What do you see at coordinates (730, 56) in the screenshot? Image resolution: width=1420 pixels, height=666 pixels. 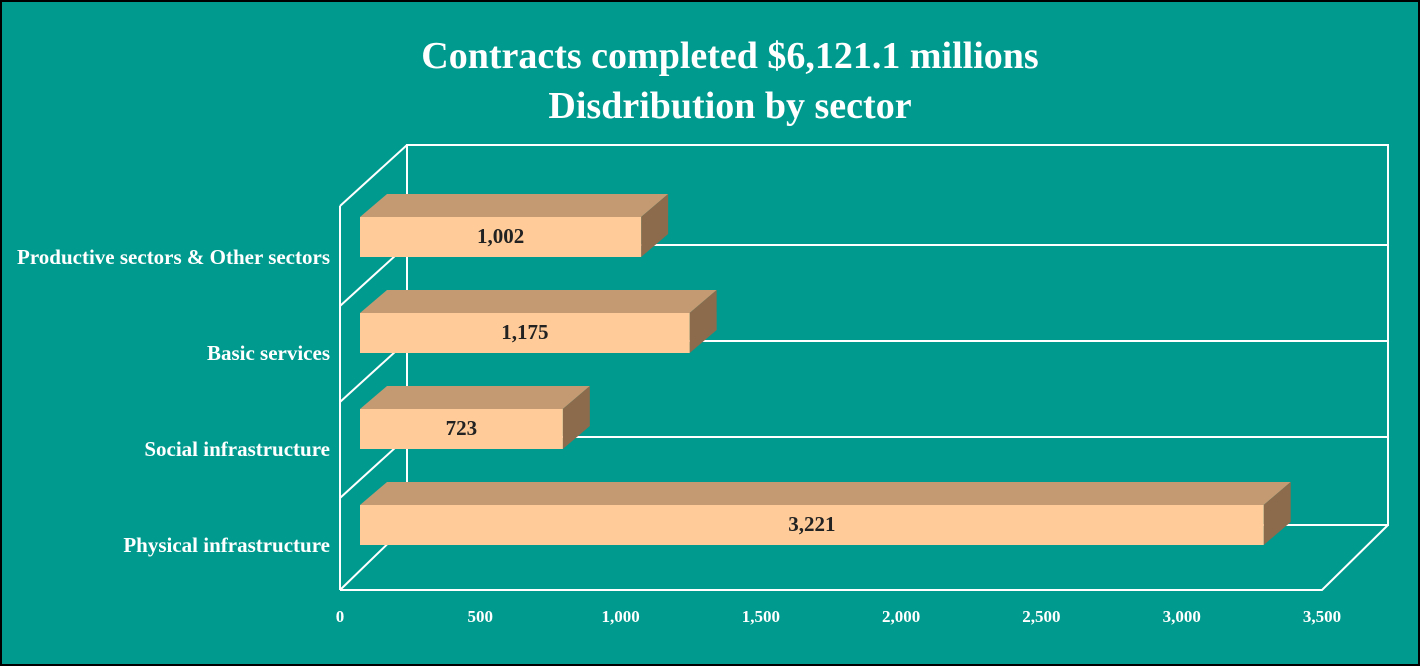 I see `chart-title: Contracts completed $6,121.1 millions` at bounding box center [730, 56].